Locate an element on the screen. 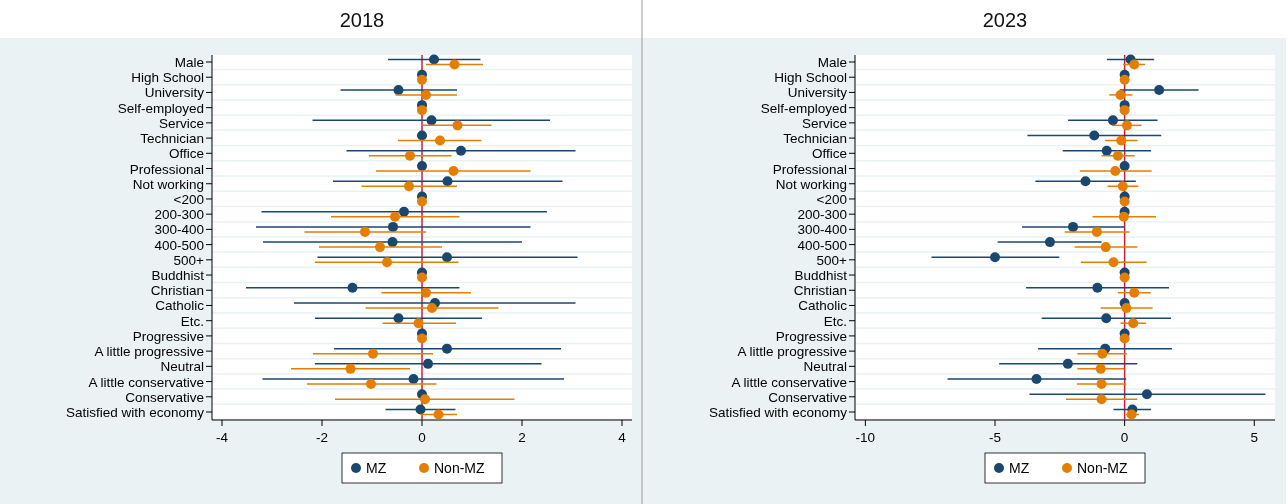 The width and height of the screenshot is (1287, 504). chart-title: 2023 is located at coordinates (1005, 20).